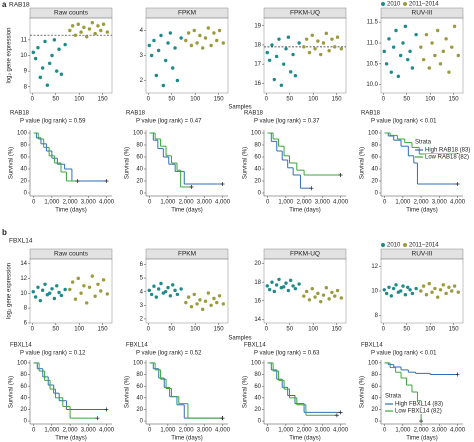 This screenshot has height=442, width=474. Describe the element at coordinates (26, 309) in the screenshot. I see `y-tick-label: 8` at that location.